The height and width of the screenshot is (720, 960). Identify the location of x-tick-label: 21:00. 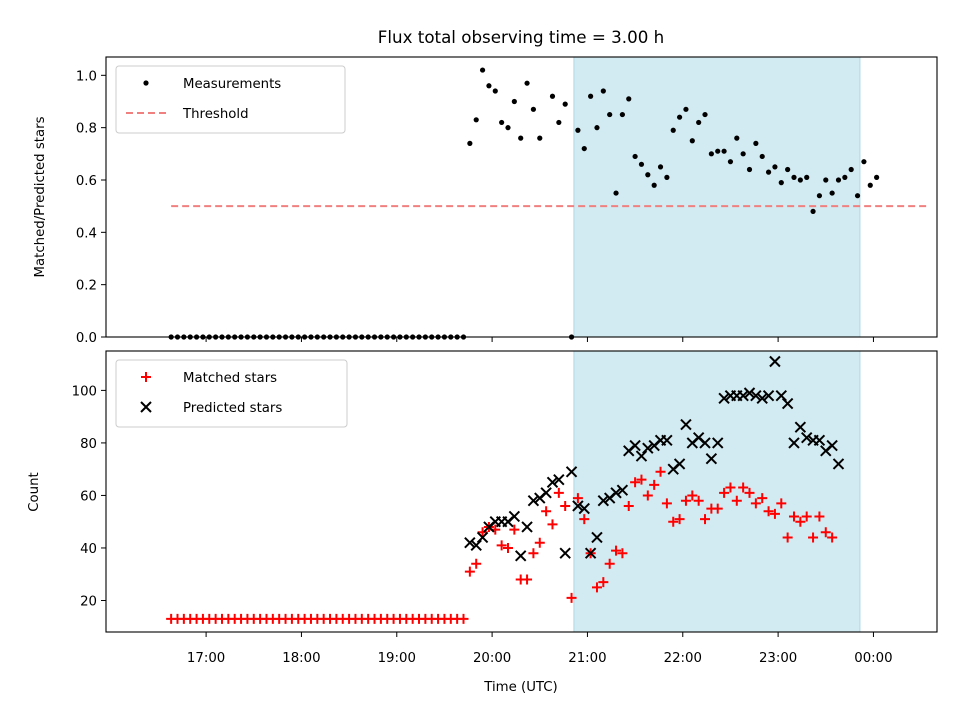
(587, 658).